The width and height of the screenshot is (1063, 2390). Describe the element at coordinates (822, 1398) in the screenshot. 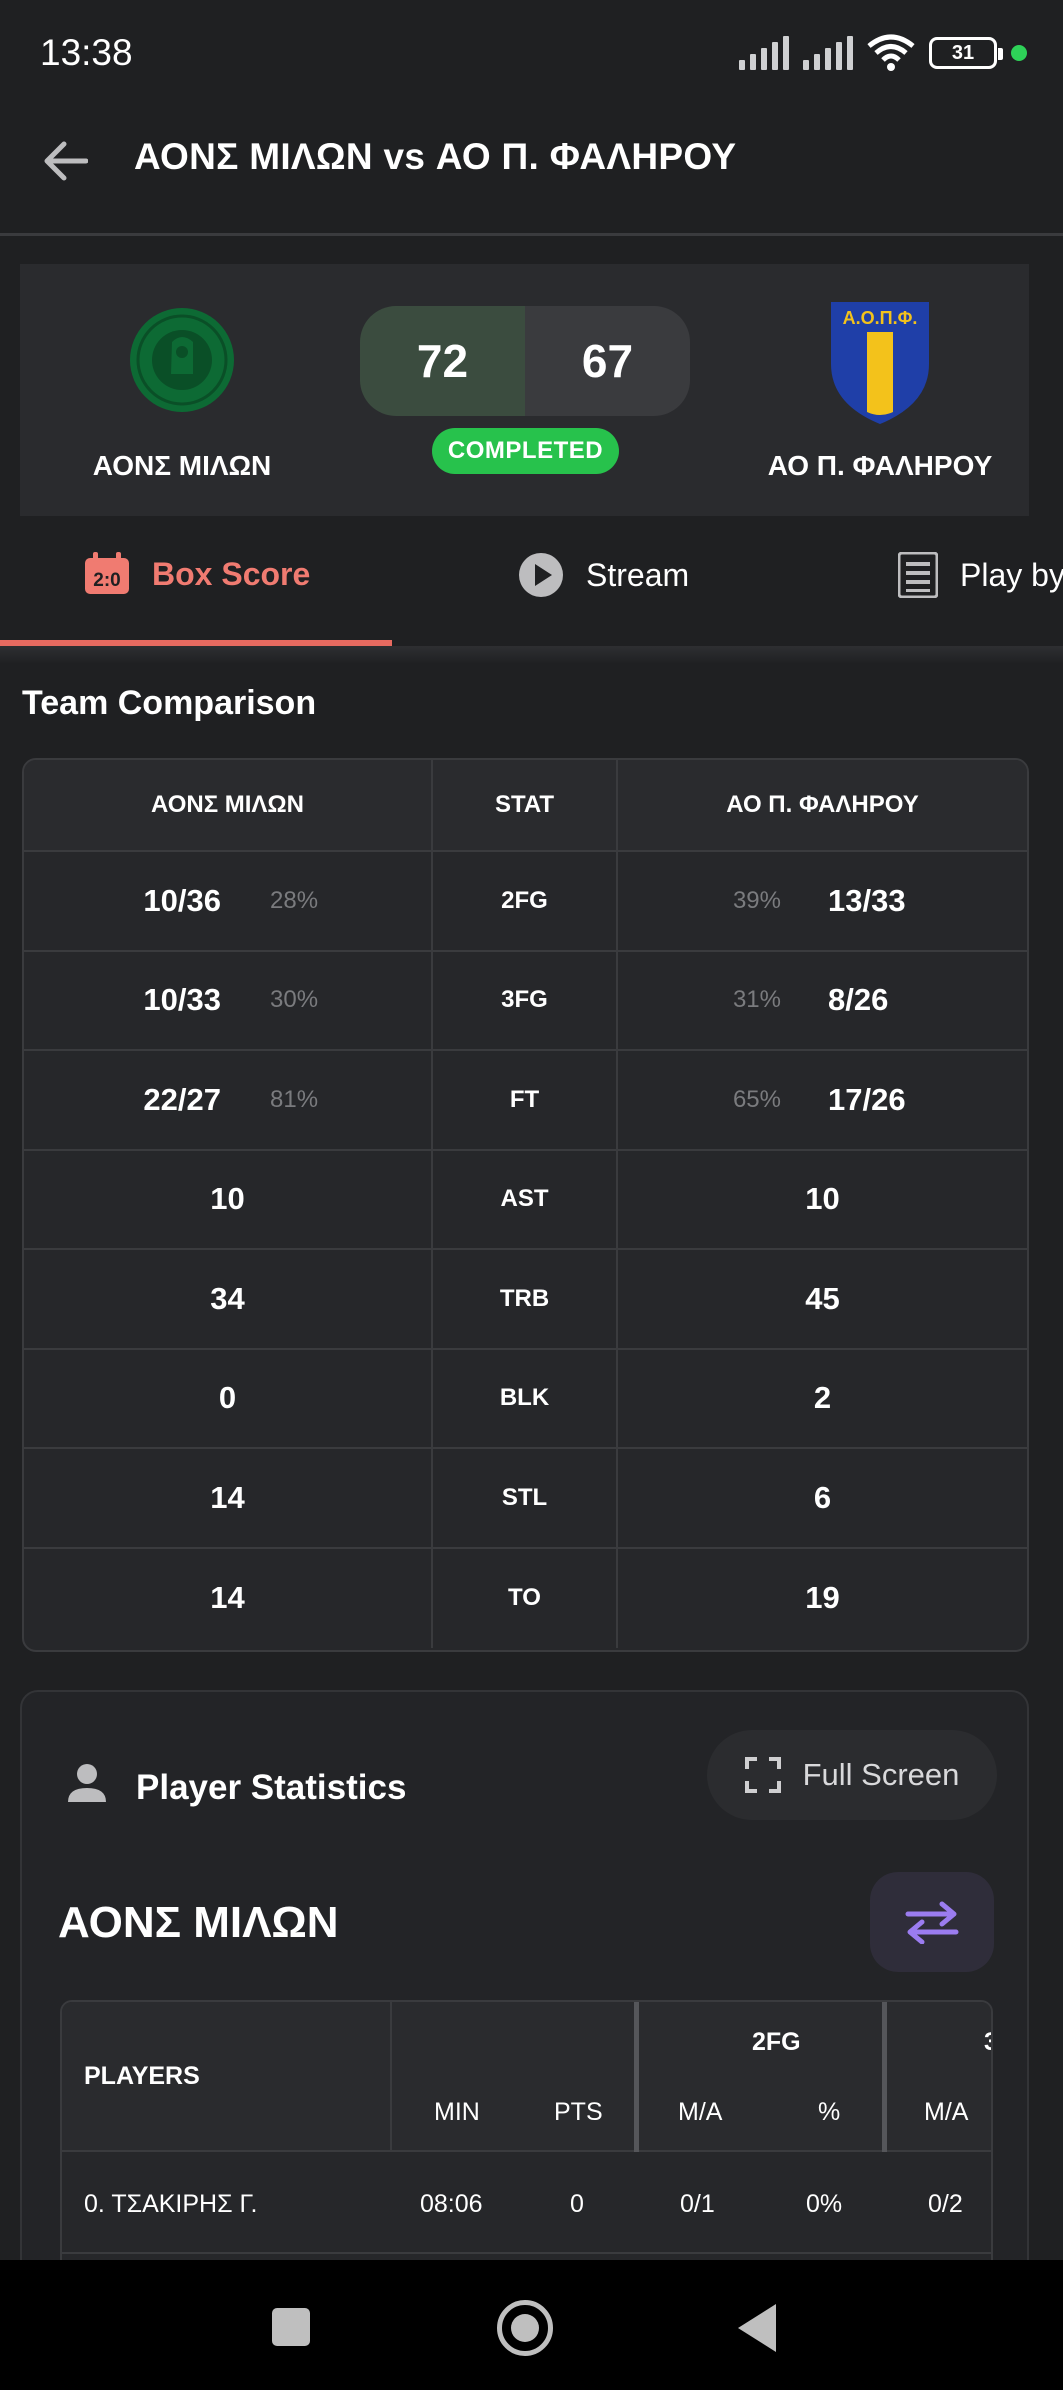

I see `away-value: 2` at that location.